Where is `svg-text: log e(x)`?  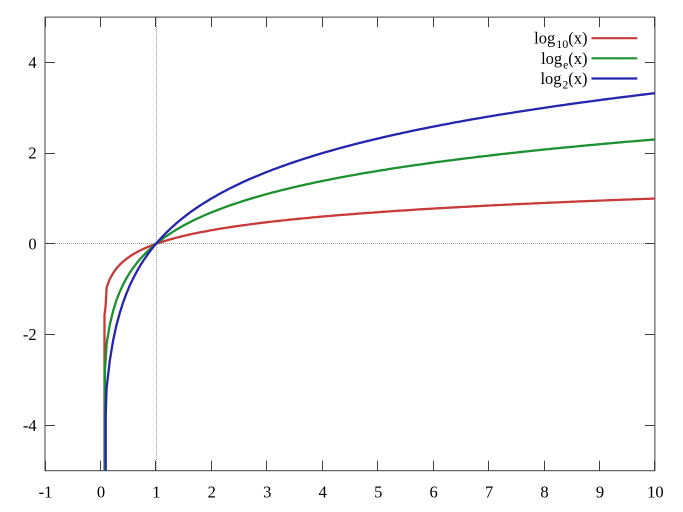 svg-text: log e(x) is located at coordinates (564, 60).